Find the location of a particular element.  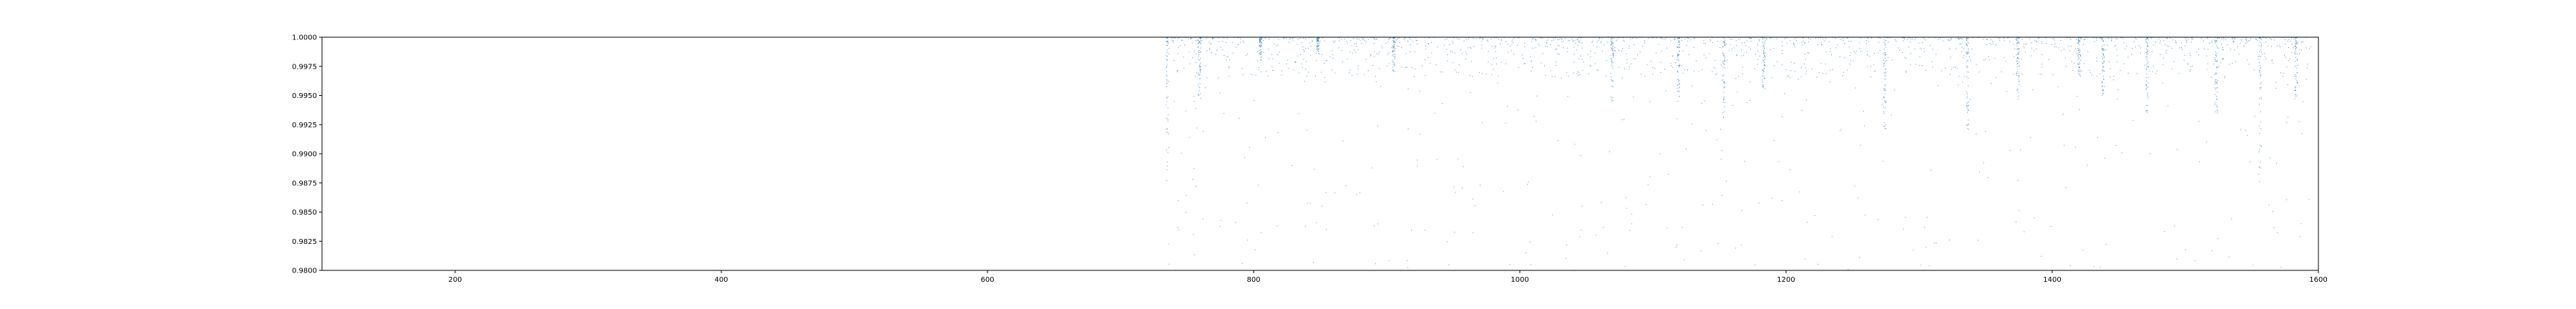

y-tick-label: 0.9975 is located at coordinates (304, 67).